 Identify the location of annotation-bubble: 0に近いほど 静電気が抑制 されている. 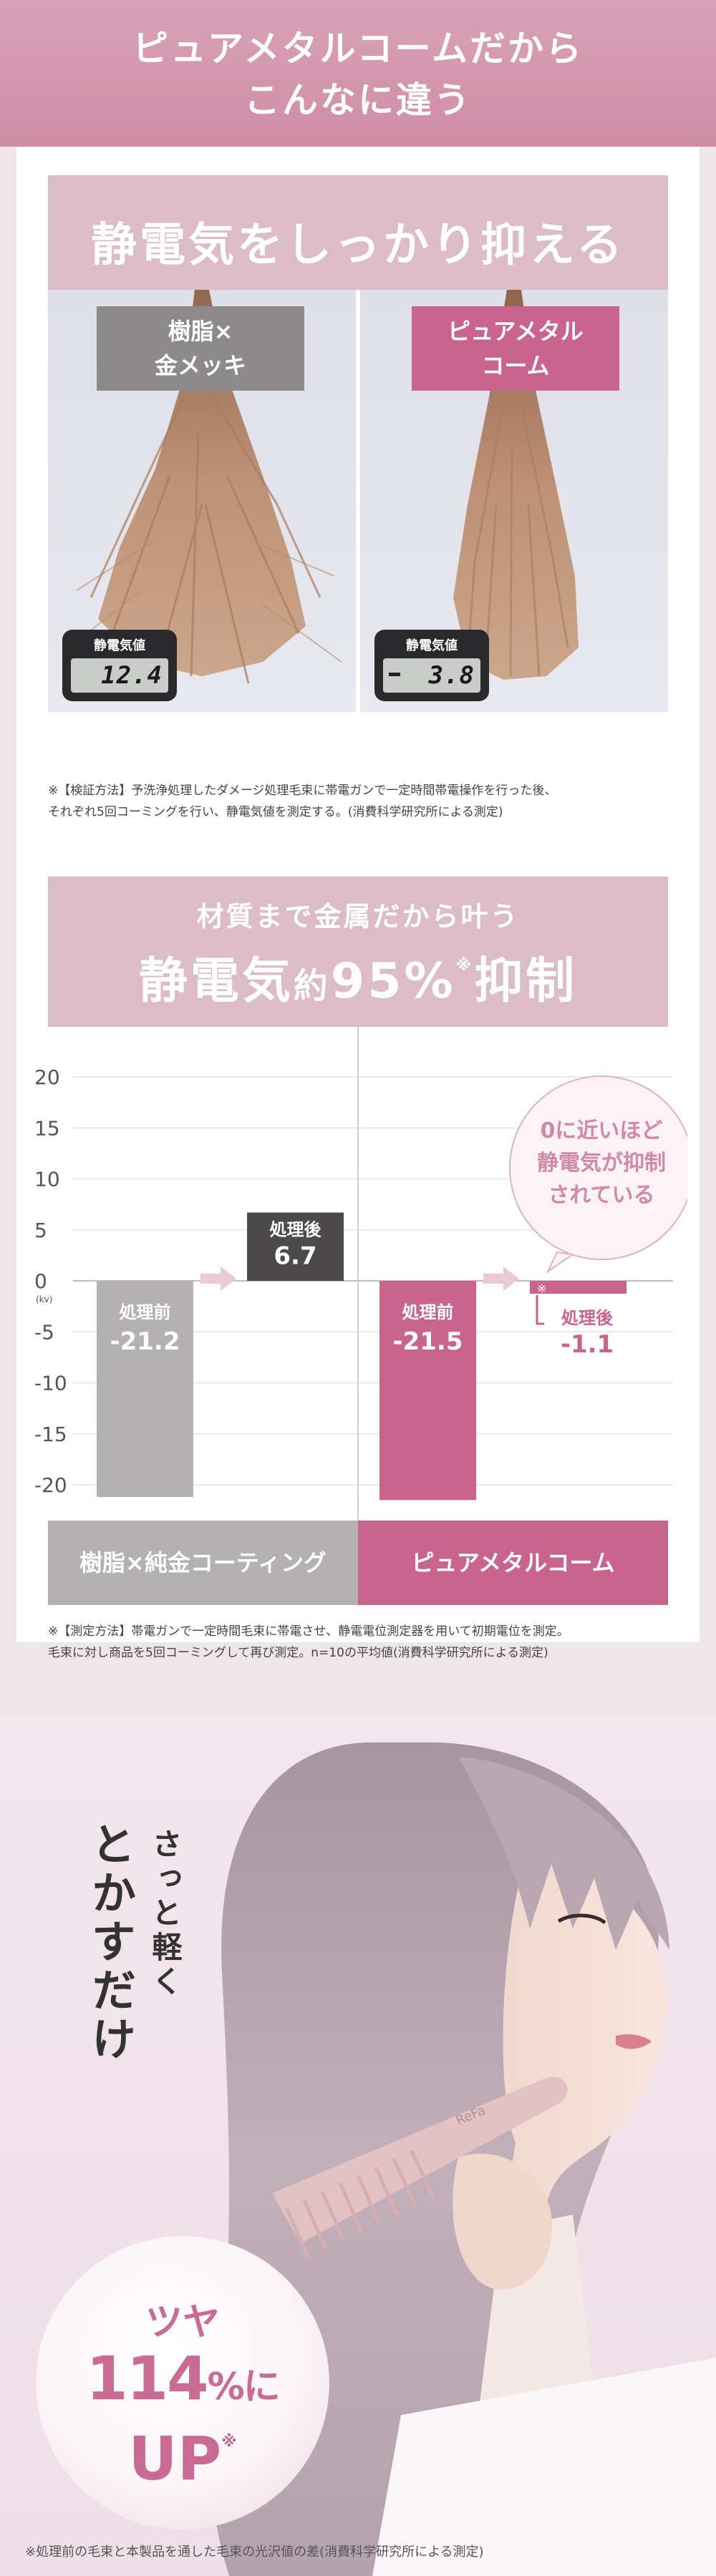
(598, 1174).